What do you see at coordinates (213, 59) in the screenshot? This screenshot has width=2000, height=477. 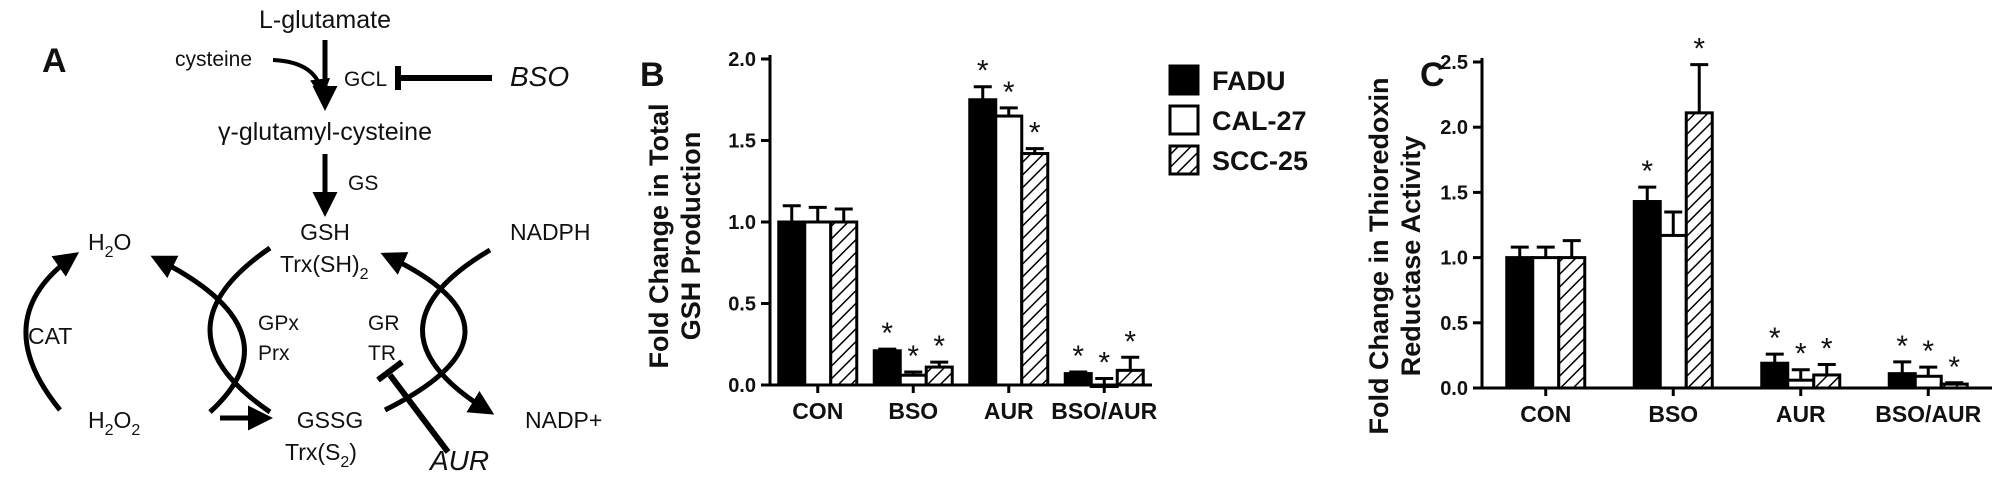 I see `cysteine-label: cysteine` at bounding box center [213, 59].